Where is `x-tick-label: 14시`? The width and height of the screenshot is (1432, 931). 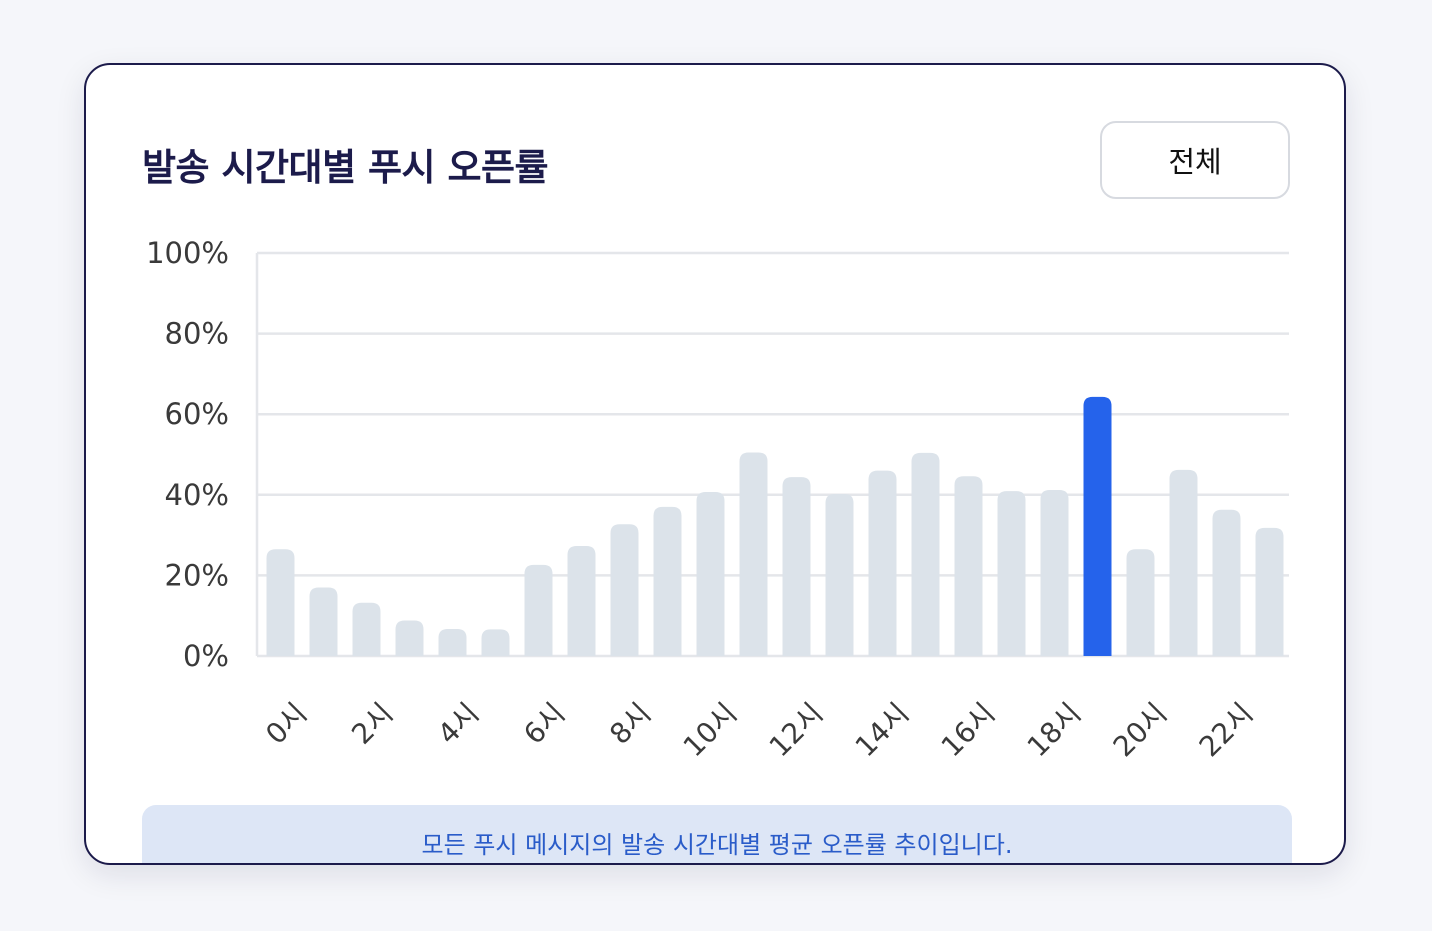 x-tick-label: 14시 is located at coordinates (882, 730).